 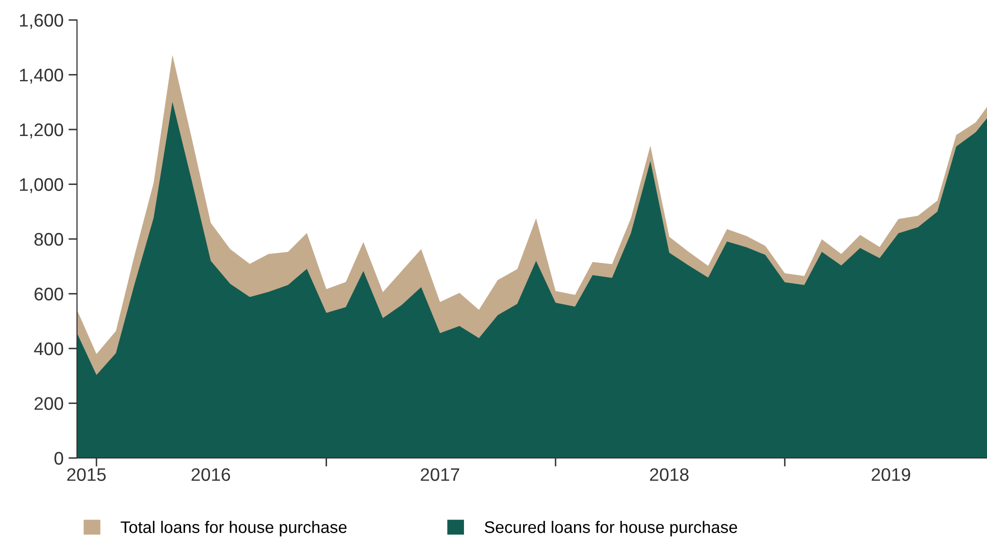 I want to click on x-tick-label: 2018, so click(x=669, y=474).